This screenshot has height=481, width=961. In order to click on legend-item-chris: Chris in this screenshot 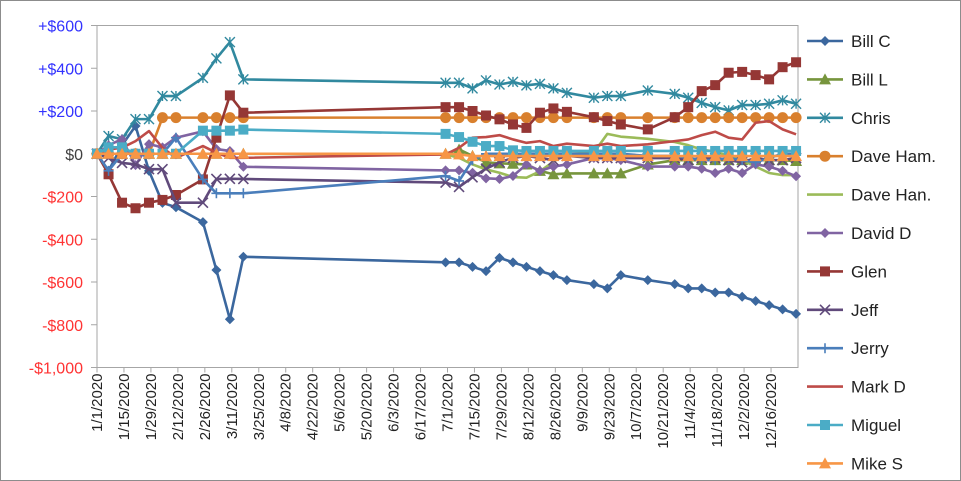, I will do `click(849, 118)`.